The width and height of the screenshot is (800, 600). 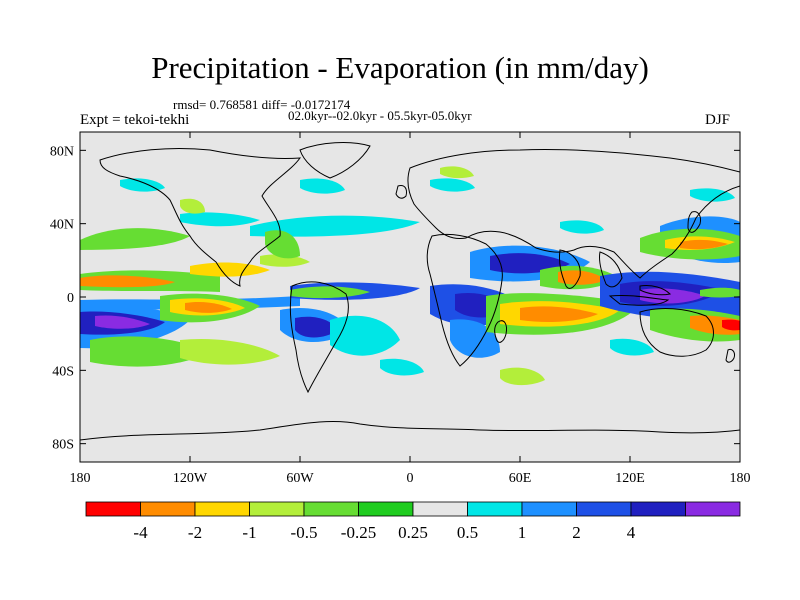 What do you see at coordinates (630, 478) in the screenshot?
I see `x-tick-label: 120E` at bounding box center [630, 478].